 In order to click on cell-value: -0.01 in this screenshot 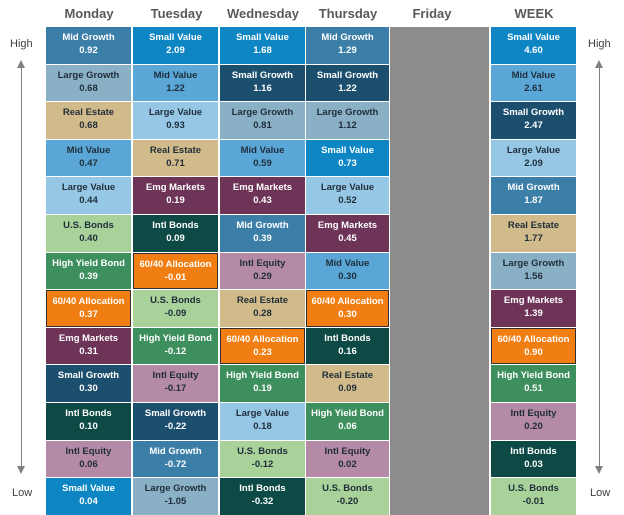, I will do `click(175, 277)`.